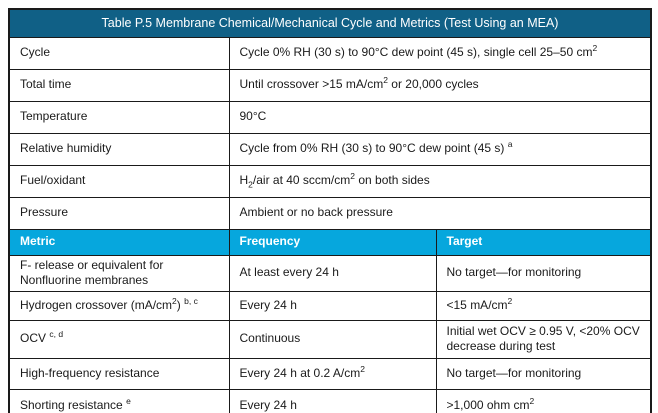  I want to click on frequency-cell-high-frequency-resistance: Every 24 h at 0.2 A/cm2, so click(332, 373).